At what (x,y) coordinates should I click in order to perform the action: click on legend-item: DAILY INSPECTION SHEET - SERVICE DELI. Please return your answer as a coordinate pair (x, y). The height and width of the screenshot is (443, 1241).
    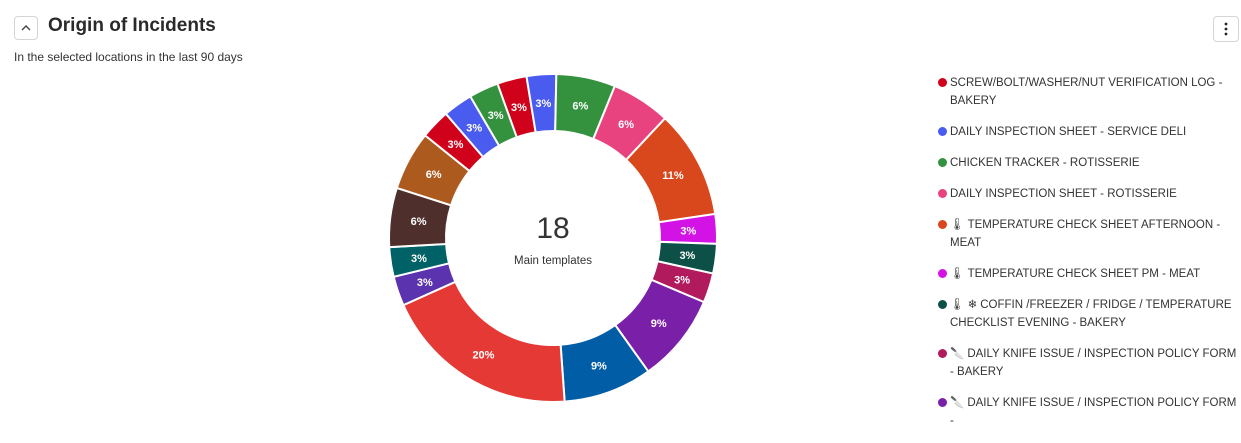
    Looking at the image, I should click on (1088, 132).